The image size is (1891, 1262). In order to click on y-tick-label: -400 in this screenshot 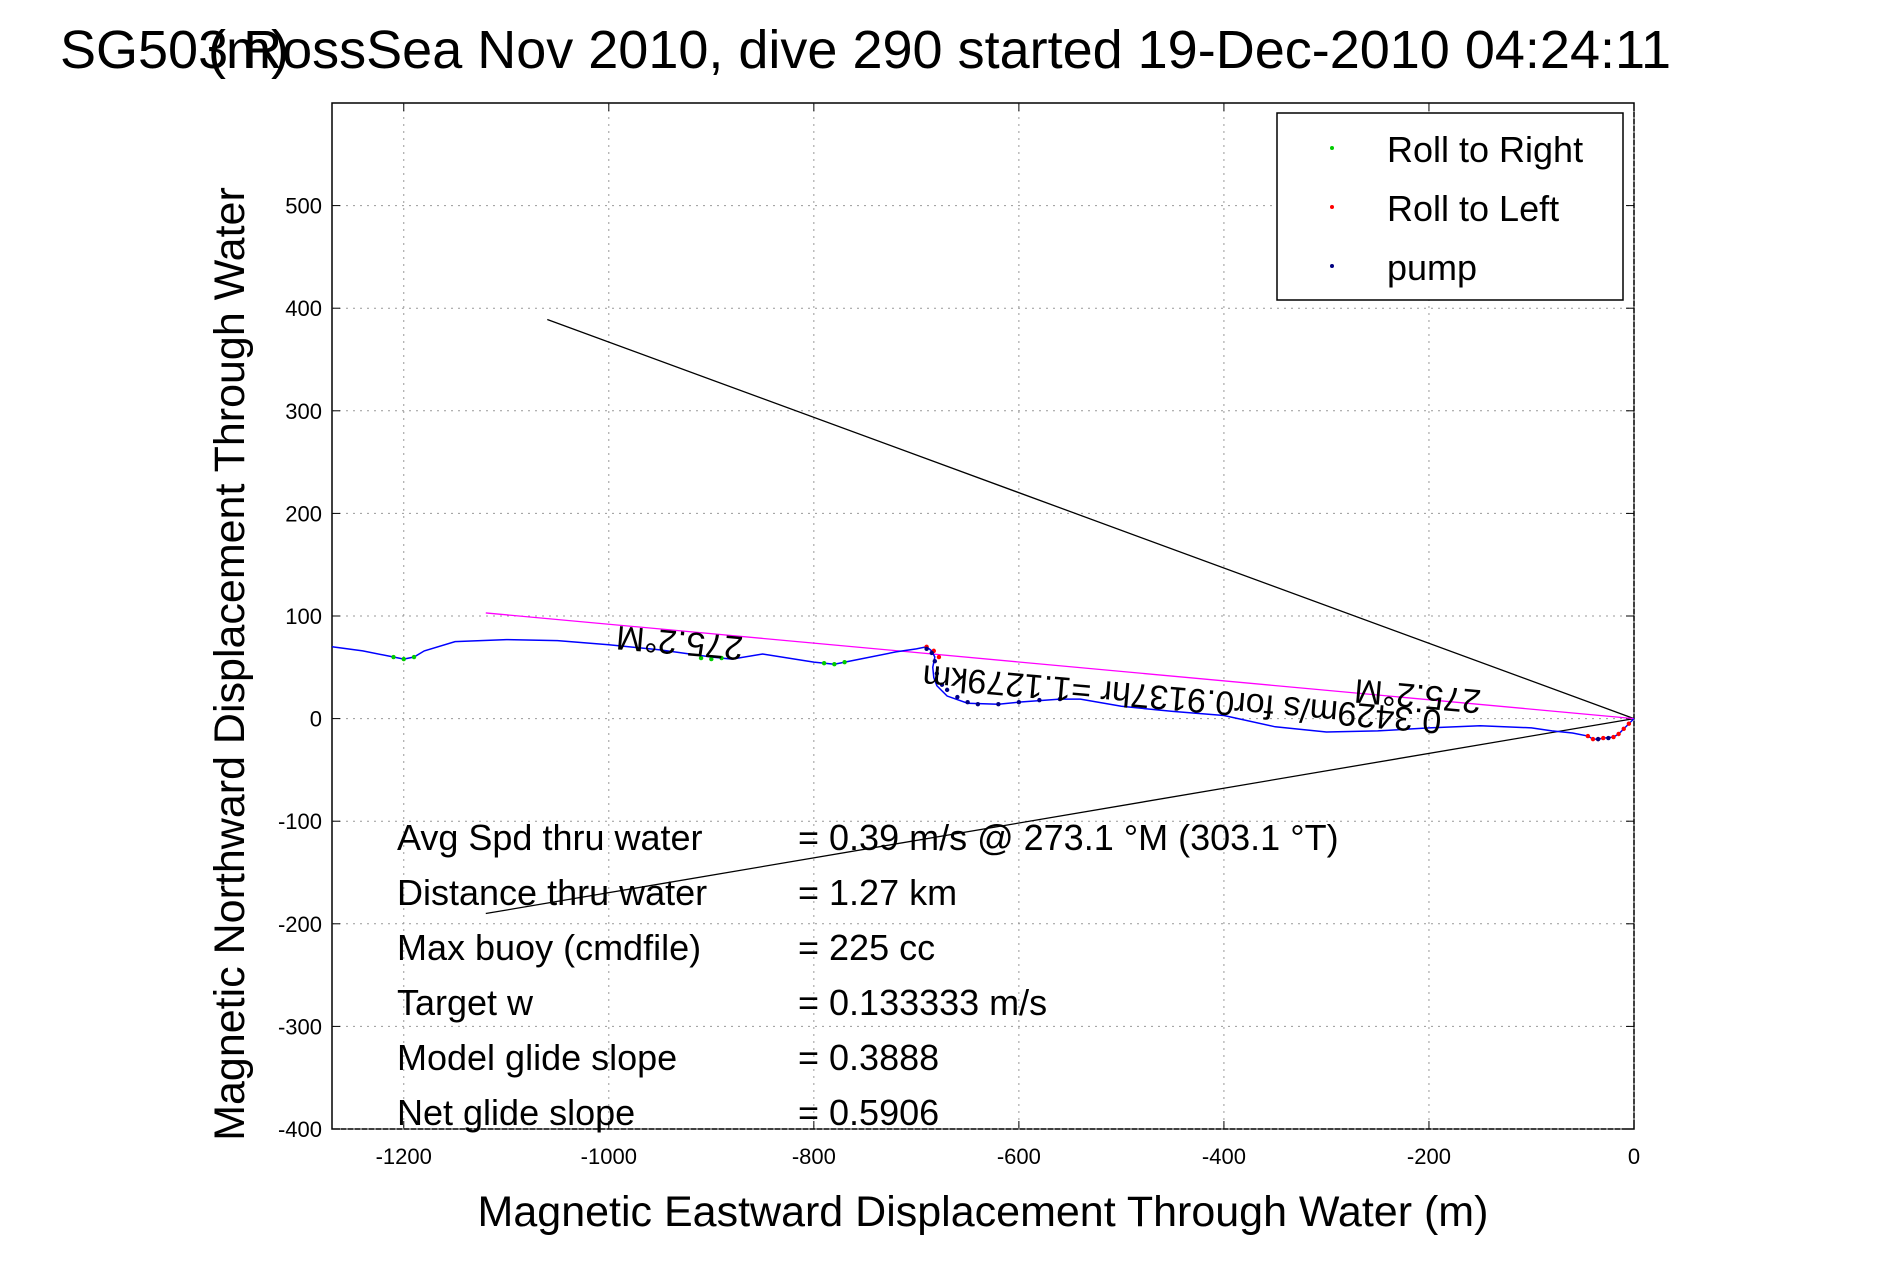, I will do `click(300, 1129)`.